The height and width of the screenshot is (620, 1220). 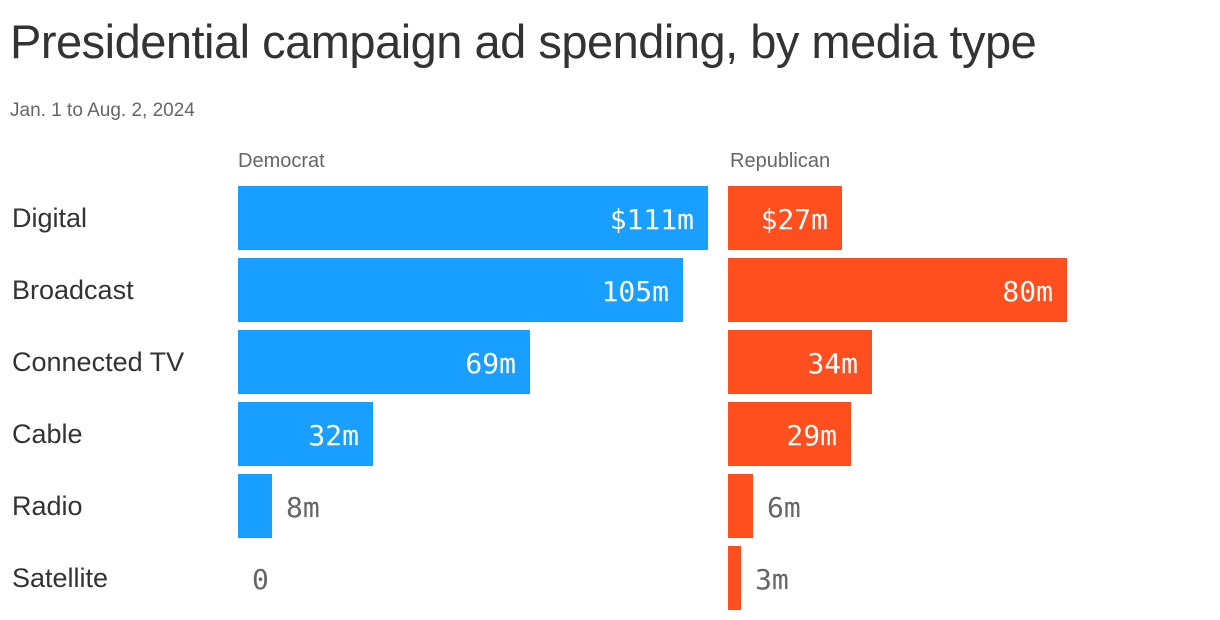 I want to click on series-header-democrat: Democrat, so click(x=281, y=161).